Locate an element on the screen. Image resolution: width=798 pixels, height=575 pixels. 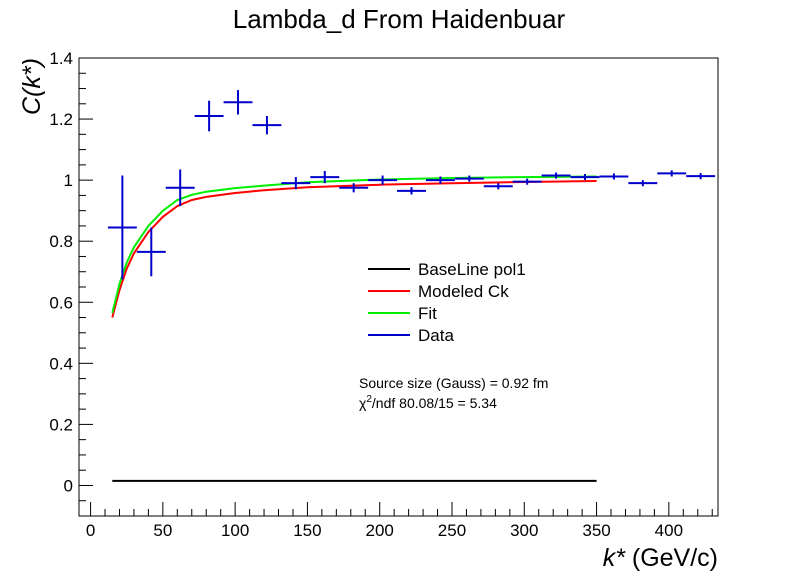
y-axis-variable: C(k*) is located at coordinates (32, 86).